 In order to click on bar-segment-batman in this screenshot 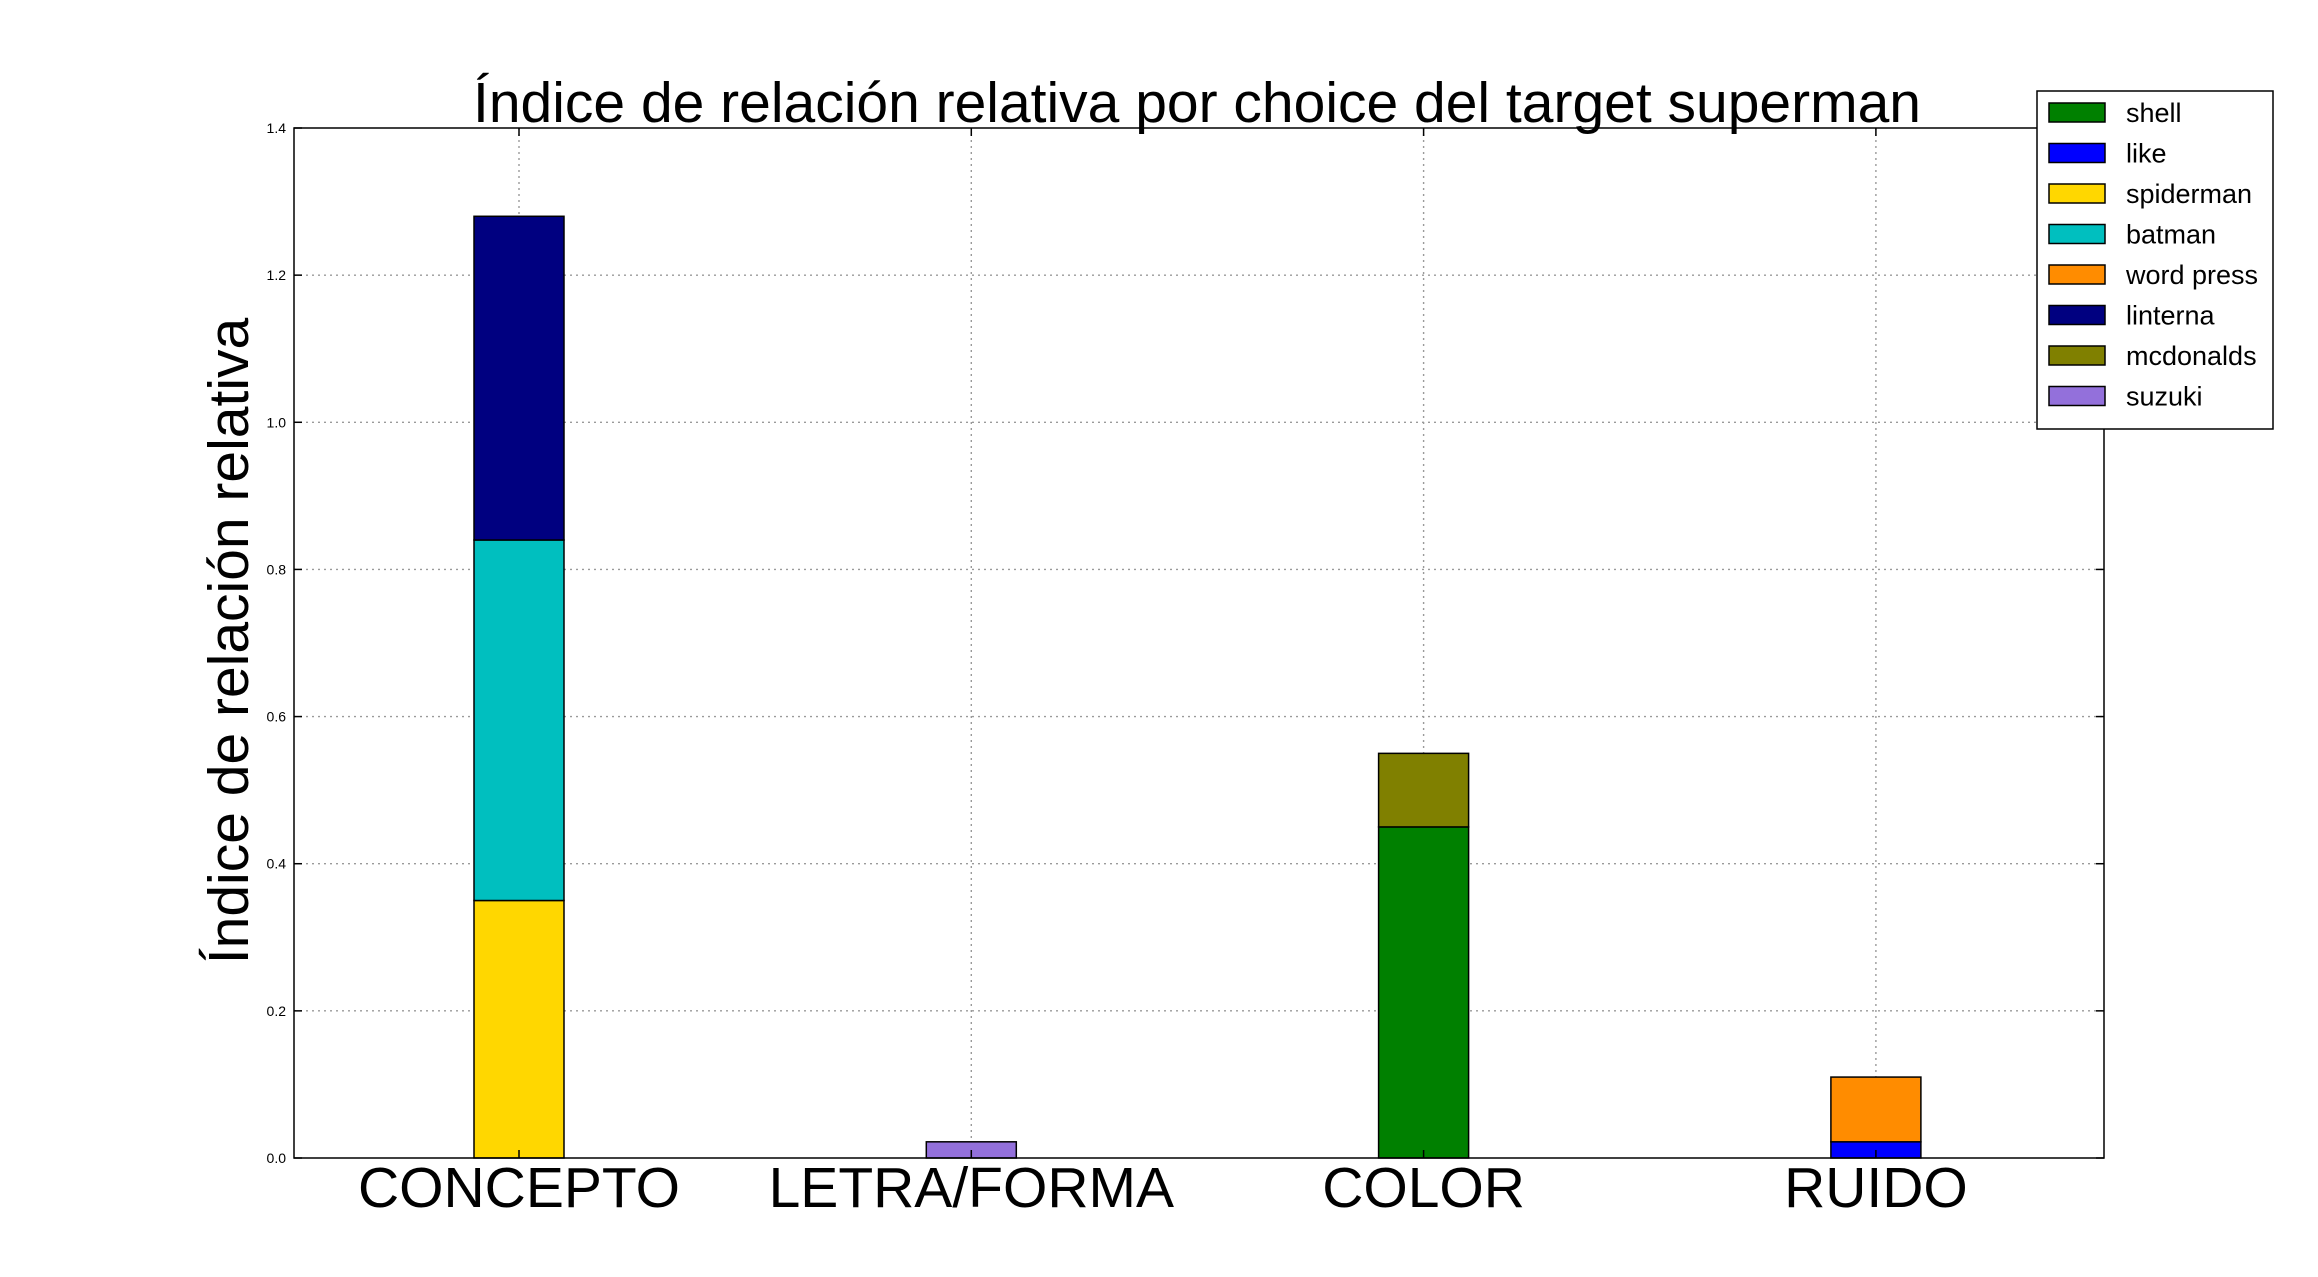, I will do `click(519, 720)`.